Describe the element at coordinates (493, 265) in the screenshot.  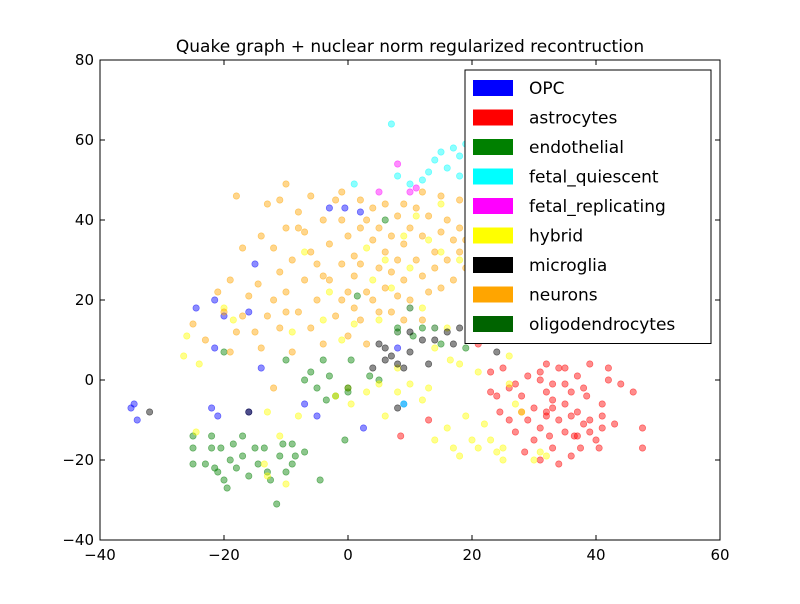
I see `legend-swatch-microglia` at that location.